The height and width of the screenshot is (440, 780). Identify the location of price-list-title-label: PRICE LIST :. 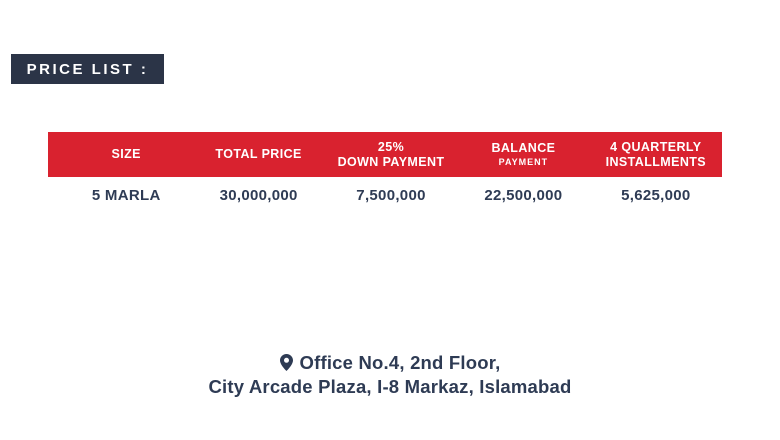
(87, 69).